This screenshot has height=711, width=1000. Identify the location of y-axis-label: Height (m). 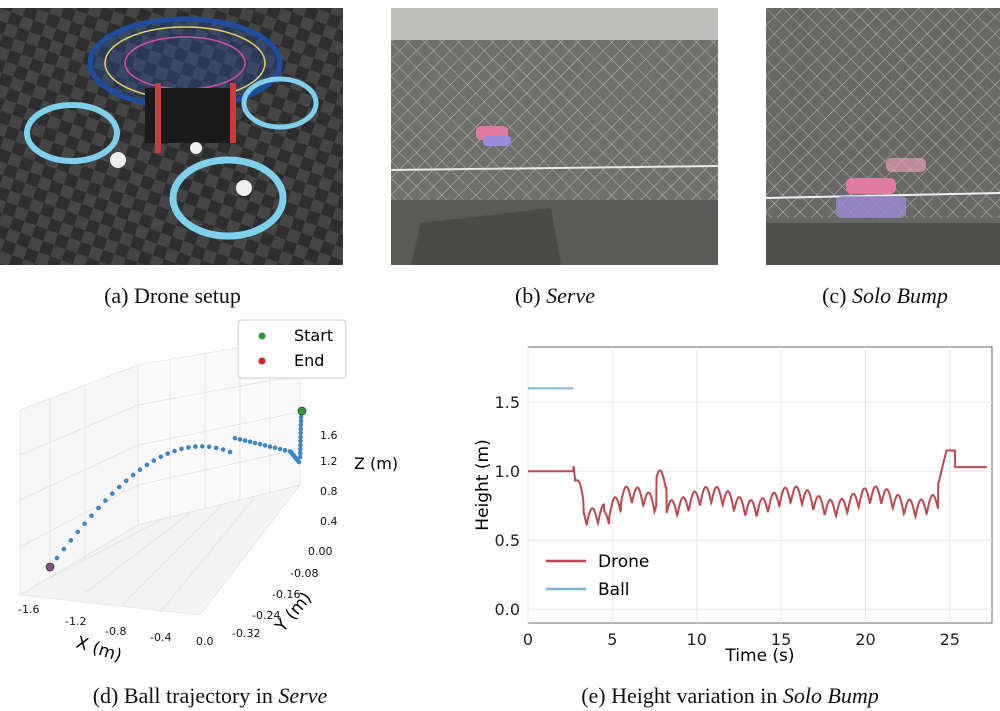
(483, 484).